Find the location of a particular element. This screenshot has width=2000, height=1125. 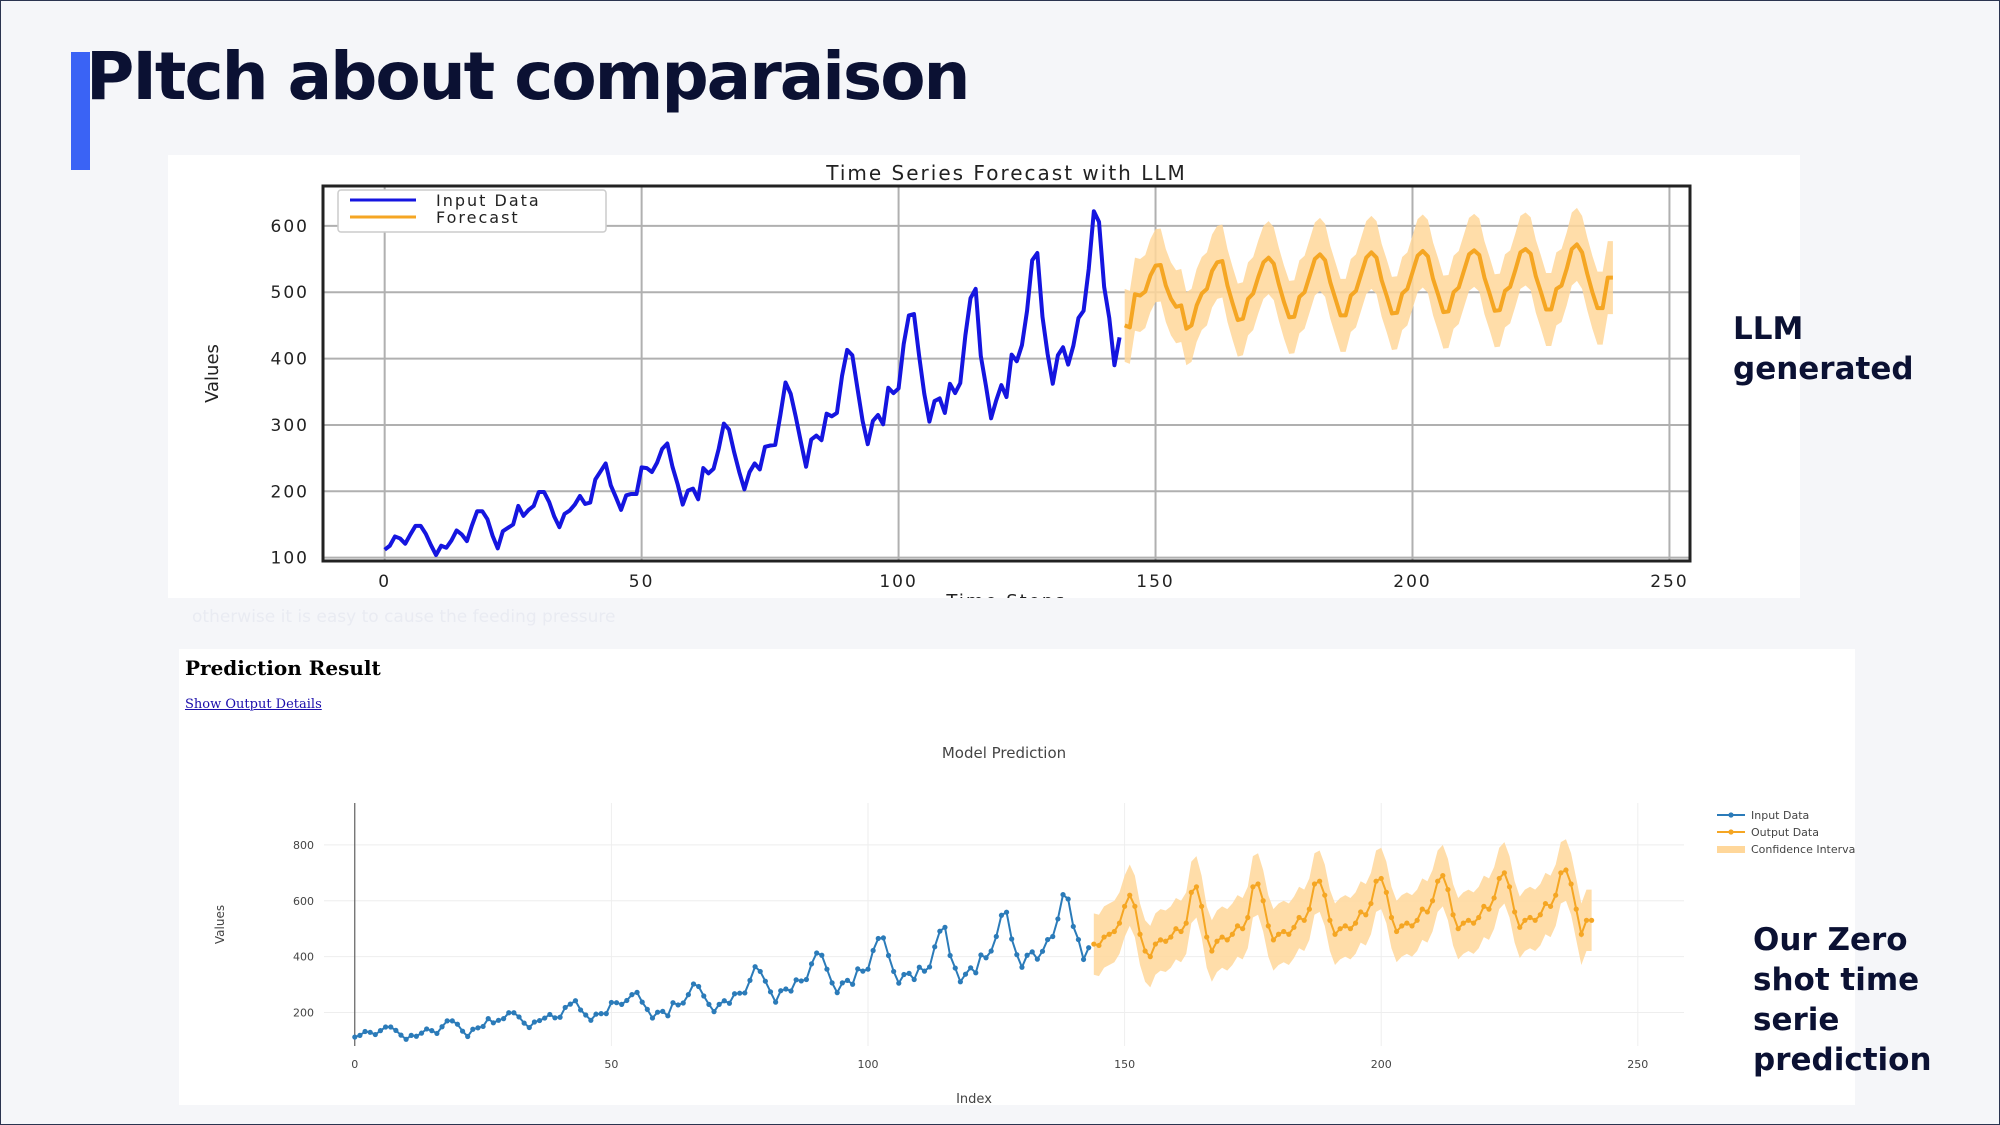

x-tick-label: 200 is located at coordinates (1412, 582).